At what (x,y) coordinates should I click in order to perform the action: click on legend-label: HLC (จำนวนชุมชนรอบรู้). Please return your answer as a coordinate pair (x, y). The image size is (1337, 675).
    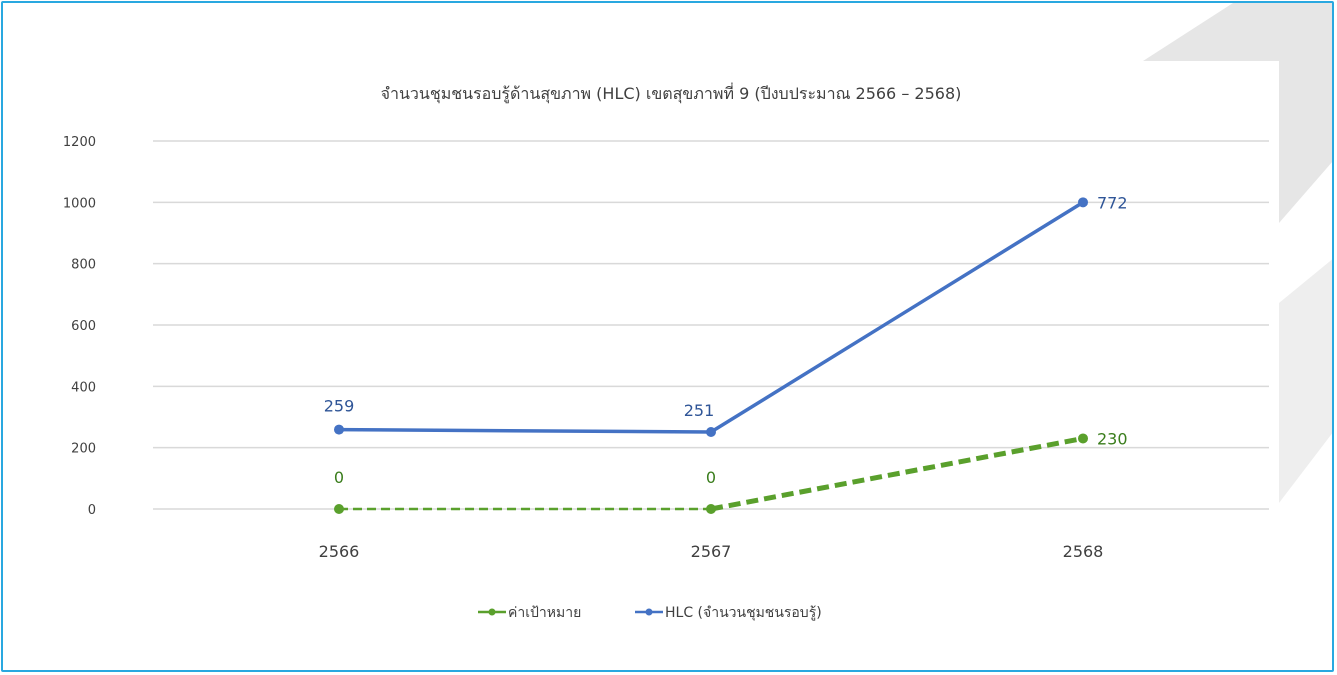
    Looking at the image, I should click on (743, 613).